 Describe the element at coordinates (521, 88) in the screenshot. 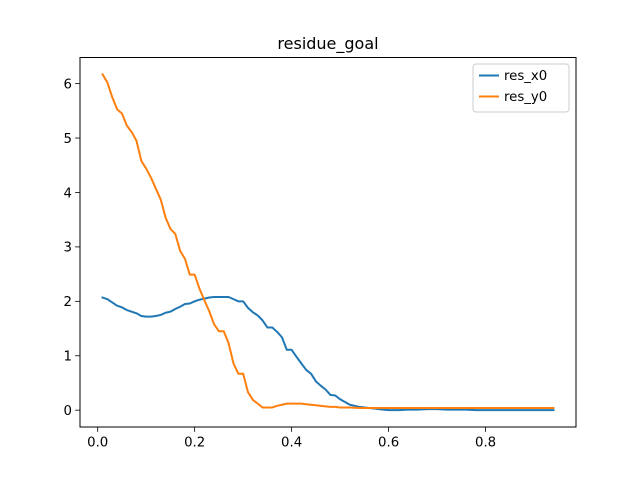

I see `legend: res_x0 res_y0` at that location.